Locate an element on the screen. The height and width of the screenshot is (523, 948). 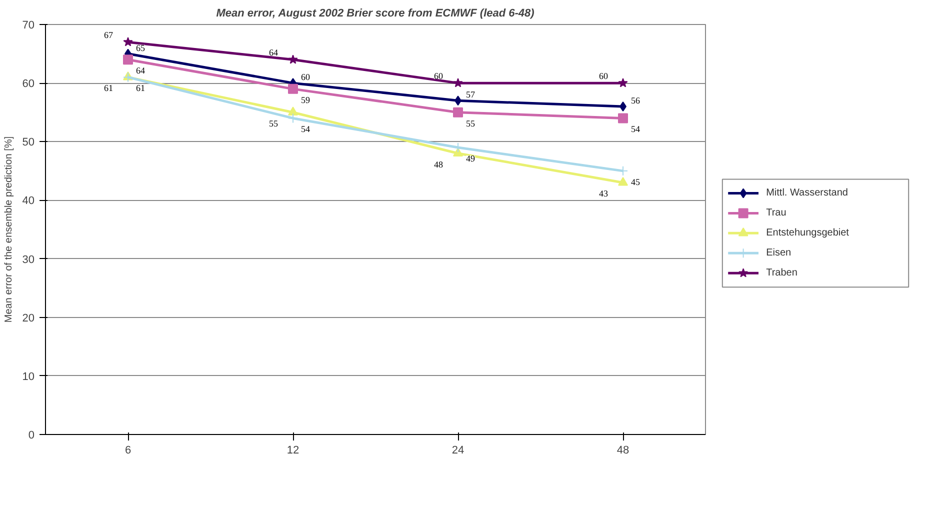
x-tick-label: 12 is located at coordinates (293, 450).